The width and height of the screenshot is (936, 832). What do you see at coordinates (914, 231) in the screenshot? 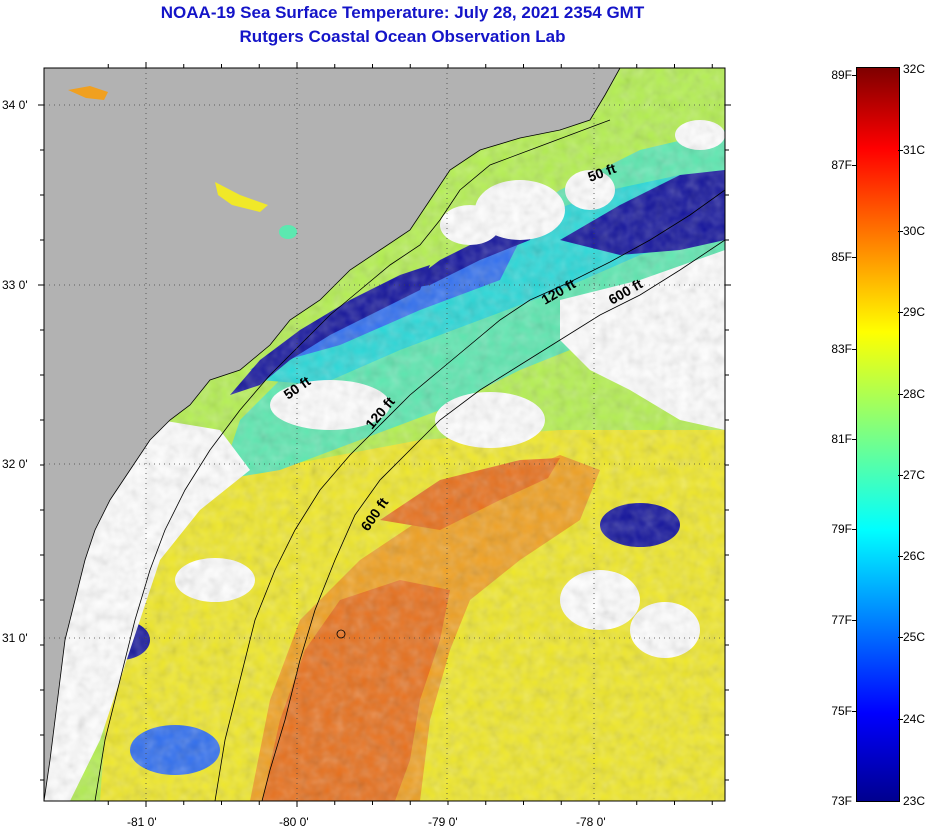
I see `colorbar-label-c: 30C` at bounding box center [914, 231].